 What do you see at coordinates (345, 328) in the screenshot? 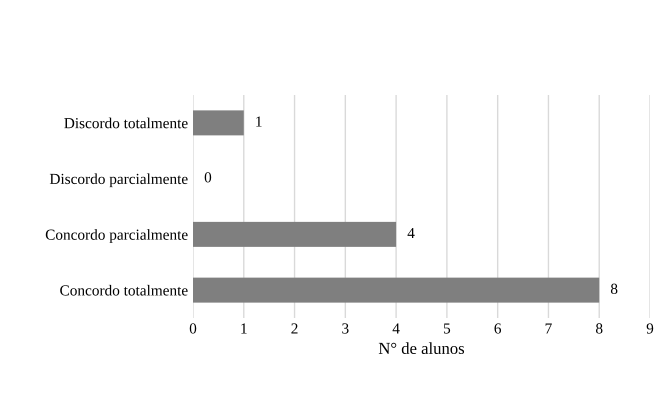
I see `x-tick-label: 3` at bounding box center [345, 328].